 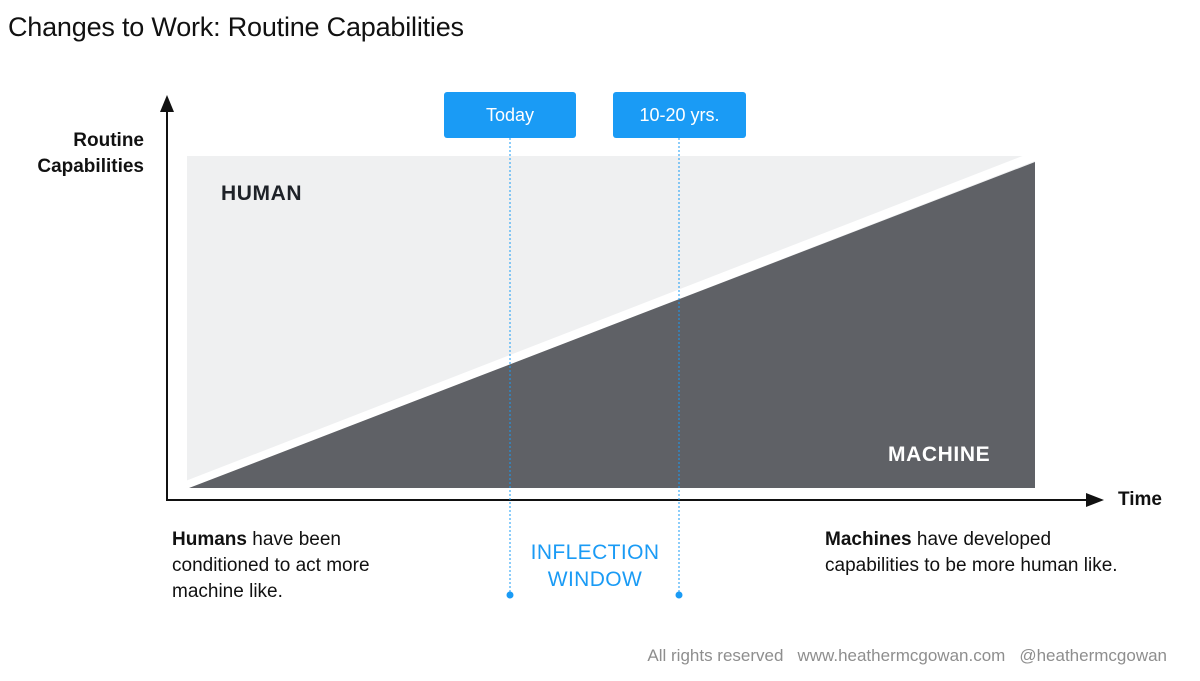 I want to click on y-axis-arrow-icon, so click(x=167, y=103).